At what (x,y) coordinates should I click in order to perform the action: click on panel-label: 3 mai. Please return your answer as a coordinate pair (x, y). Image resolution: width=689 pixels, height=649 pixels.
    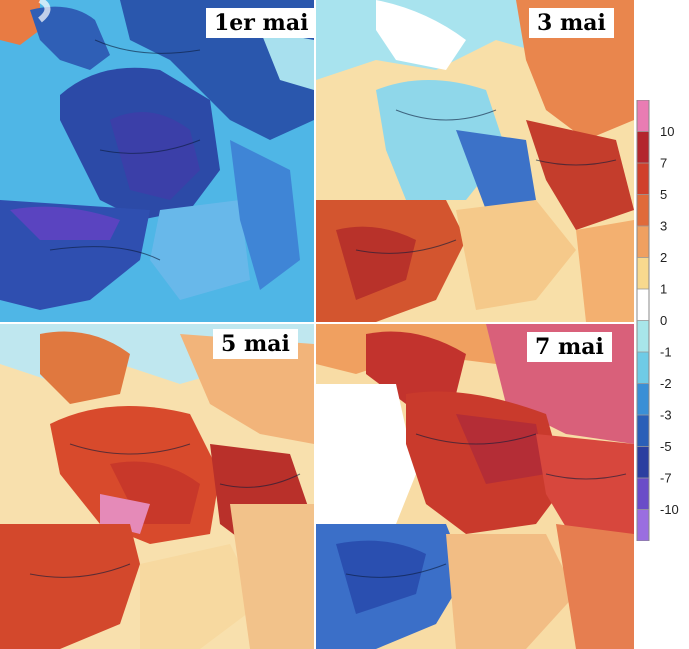
    Looking at the image, I should click on (571, 23).